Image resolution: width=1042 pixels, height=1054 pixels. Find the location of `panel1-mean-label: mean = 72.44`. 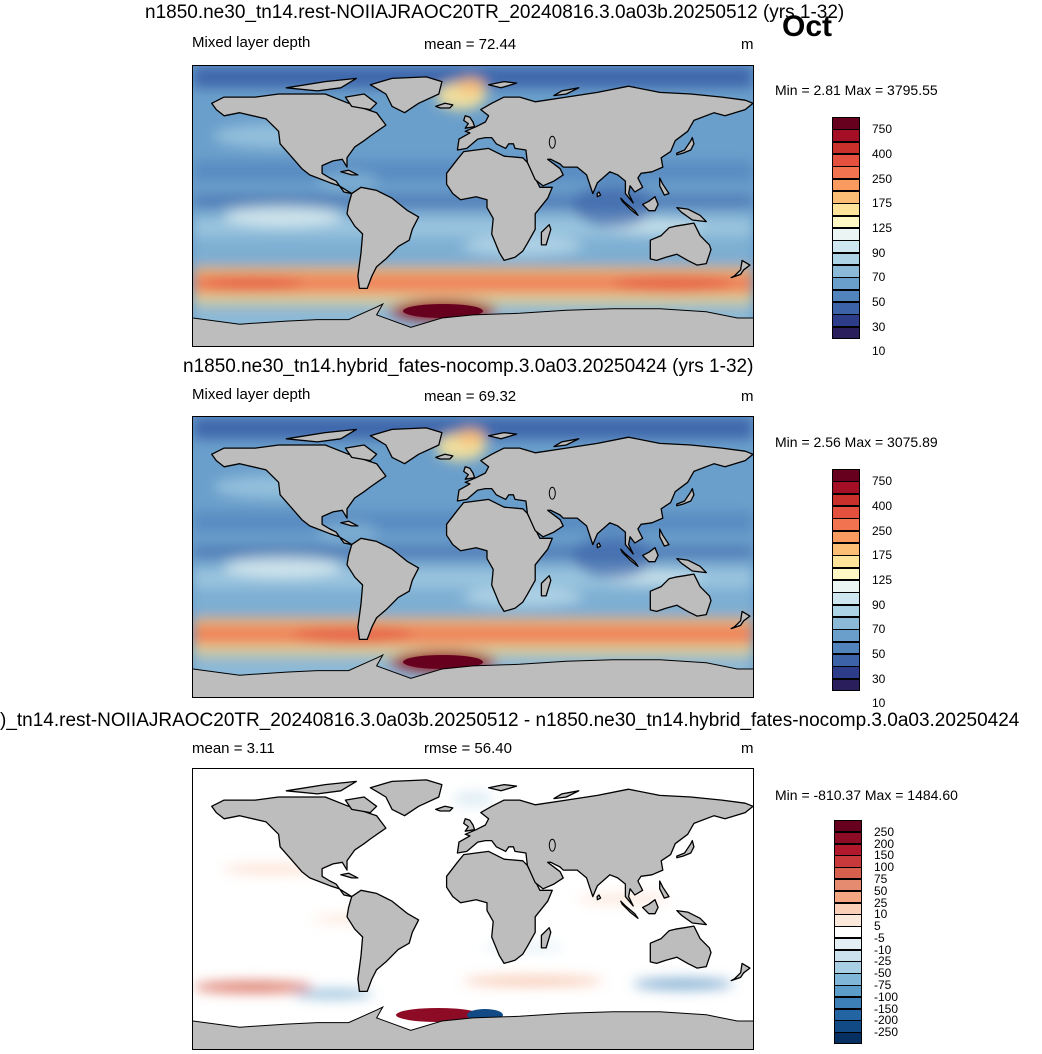

panel1-mean-label: mean = 72.44 is located at coordinates (470, 44).